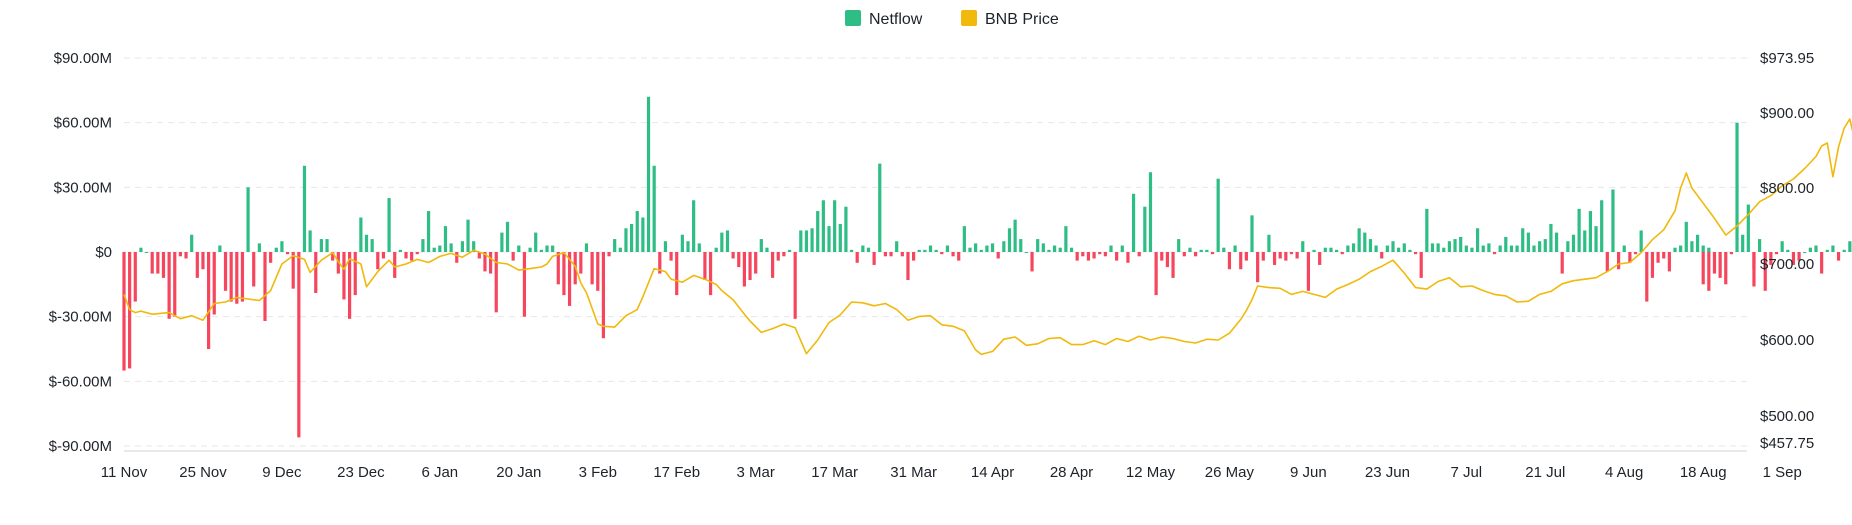  What do you see at coordinates (1703, 472) in the screenshot?
I see `x-tick-label: 18 Aug` at bounding box center [1703, 472].